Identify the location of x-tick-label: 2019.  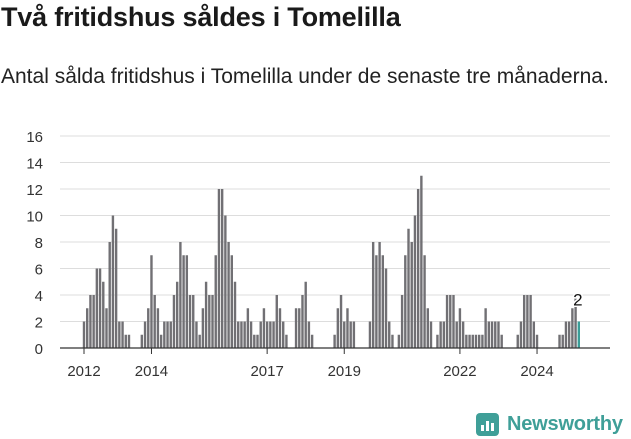
(344, 371).